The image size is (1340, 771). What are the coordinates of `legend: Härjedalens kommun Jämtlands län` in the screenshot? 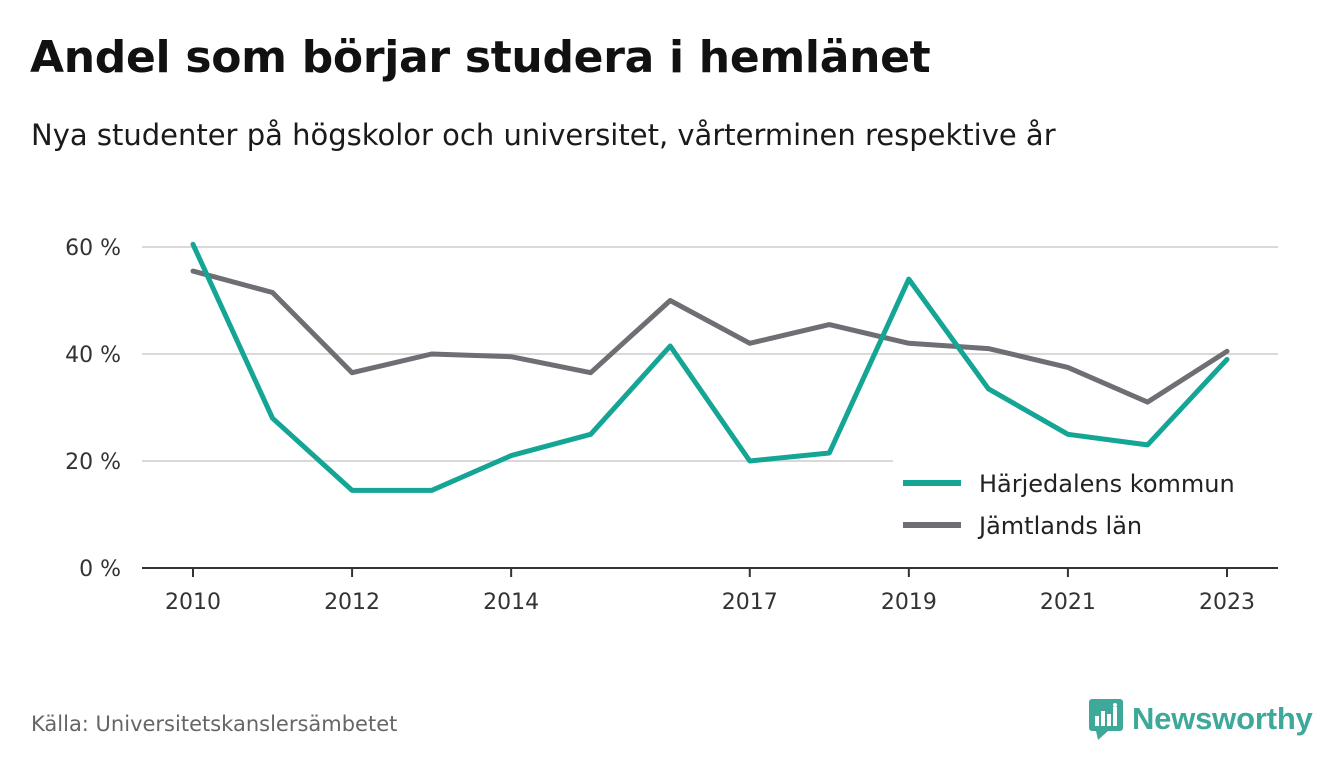 It's located at (1085, 506).